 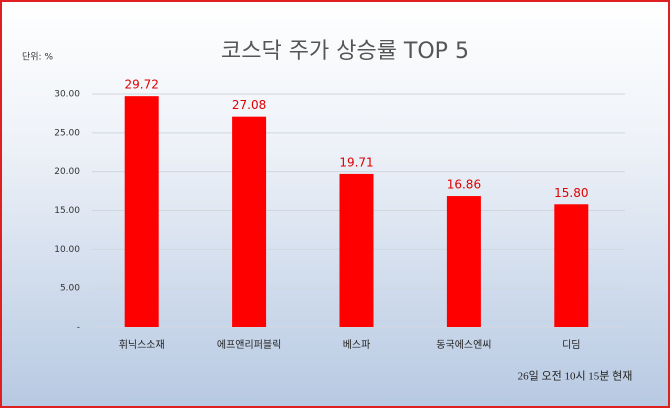 What do you see at coordinates (67, 95) in the screenshot?
I see `y-tick-label: 30.00` at bounding box center [67, 95].